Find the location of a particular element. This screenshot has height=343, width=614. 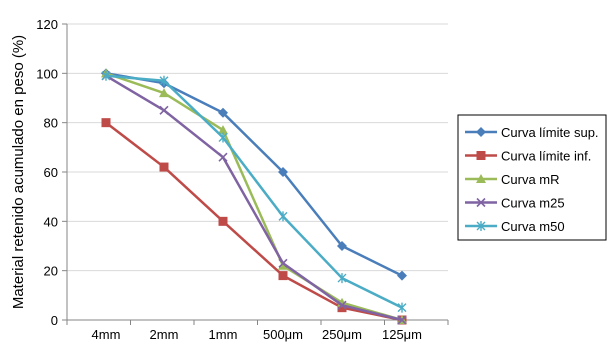

x-tick-label: 1mm is located at coordinates (223, 334).